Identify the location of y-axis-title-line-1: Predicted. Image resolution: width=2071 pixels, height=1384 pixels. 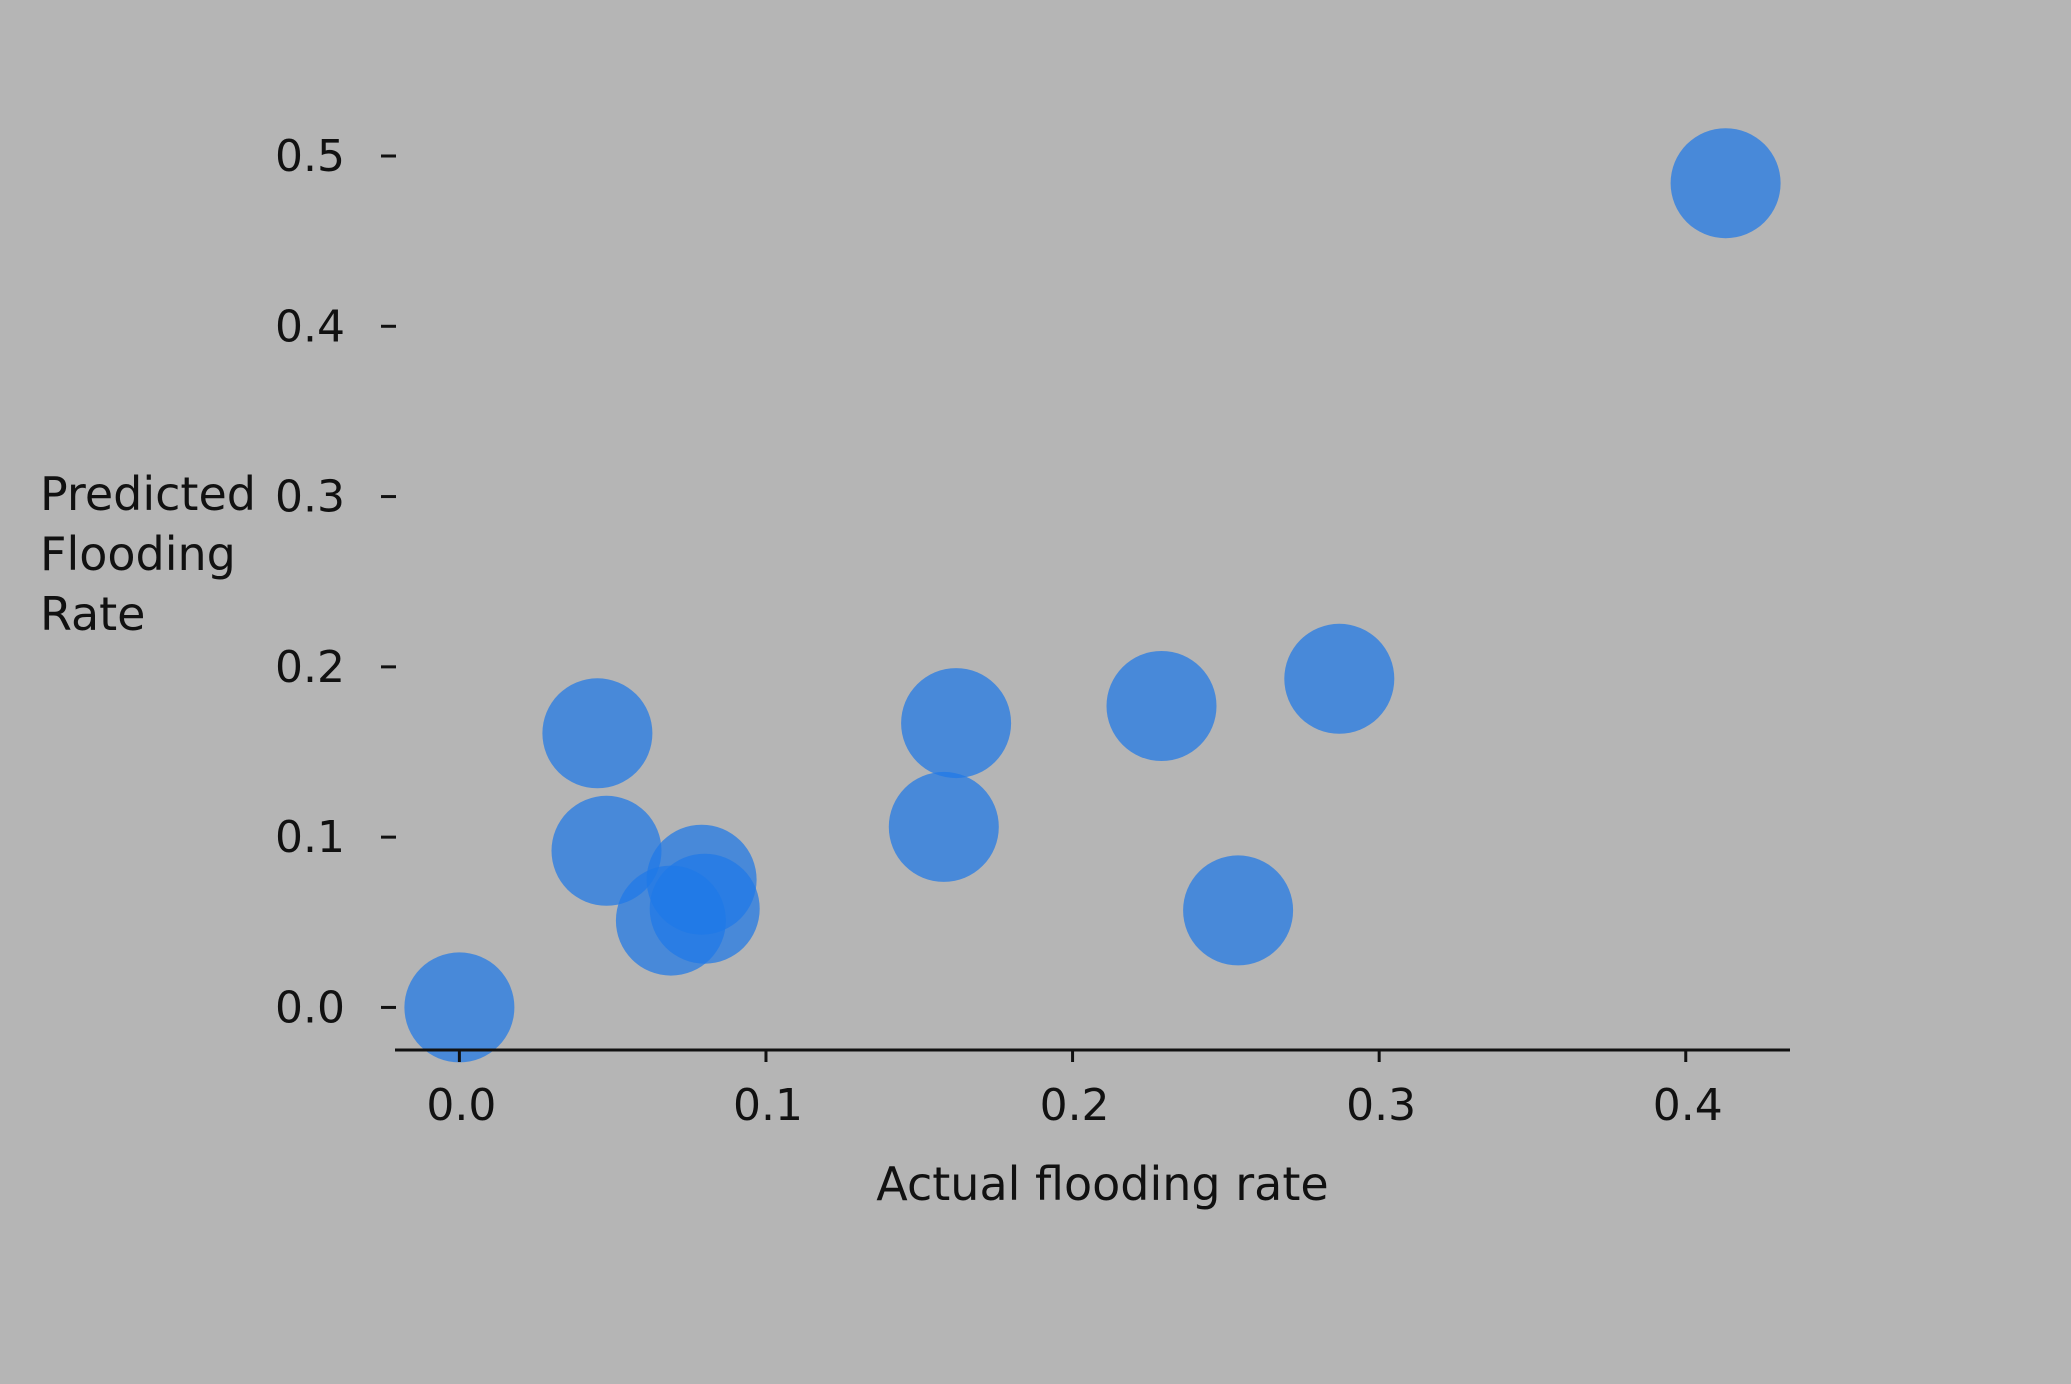
(148, 494).